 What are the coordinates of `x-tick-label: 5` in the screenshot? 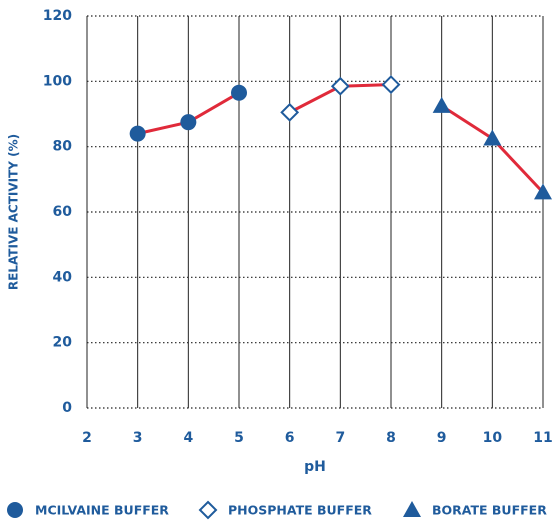 It's located at (239, 438).